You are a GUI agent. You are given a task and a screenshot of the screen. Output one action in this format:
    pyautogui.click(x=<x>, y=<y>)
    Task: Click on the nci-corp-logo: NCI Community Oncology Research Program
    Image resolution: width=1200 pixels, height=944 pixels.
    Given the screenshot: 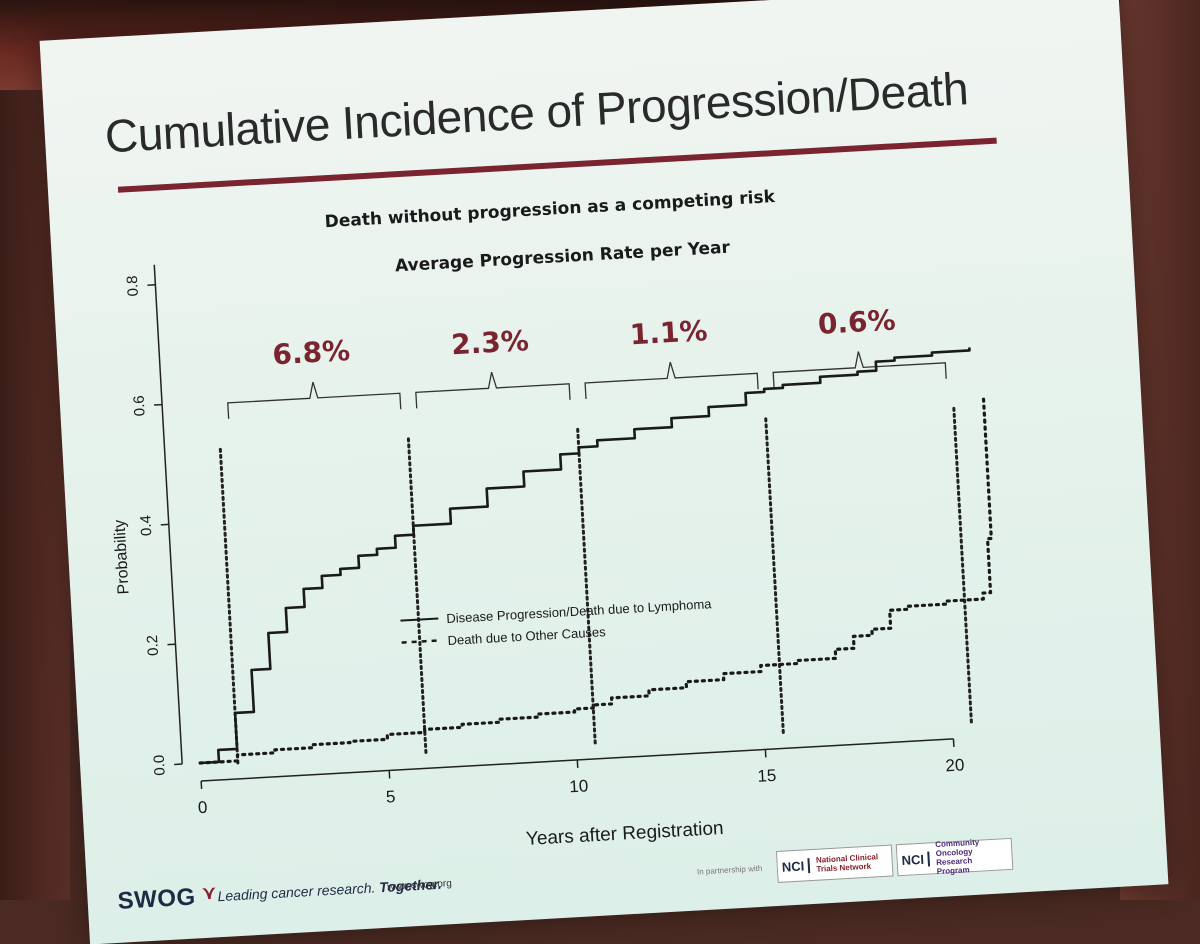 What is the action you would take?
    pyautogui.click(x=955, y=857)
    